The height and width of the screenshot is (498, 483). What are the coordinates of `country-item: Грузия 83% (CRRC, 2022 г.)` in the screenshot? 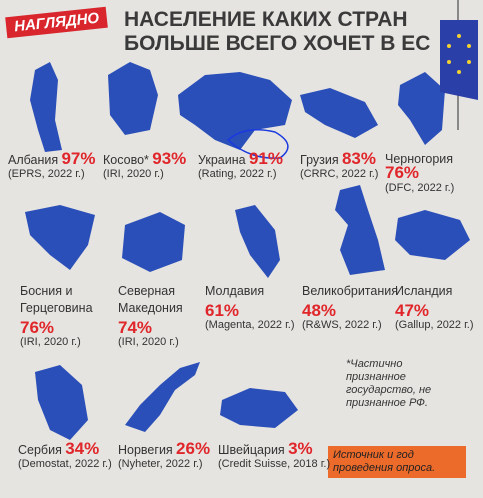 It's located at (339, 165).